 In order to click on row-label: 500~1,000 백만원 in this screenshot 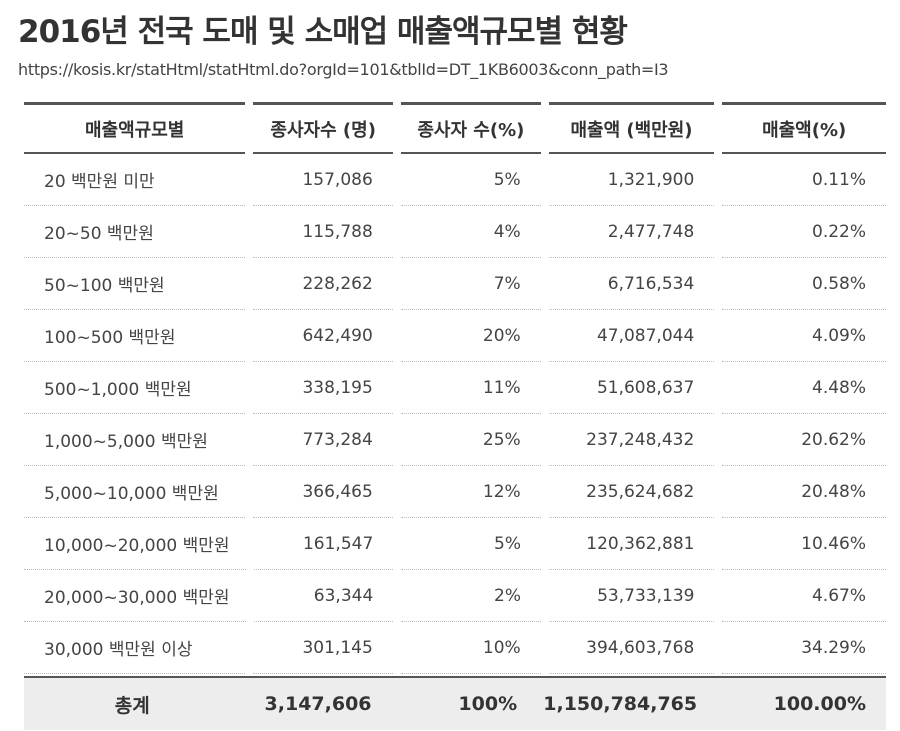, I will do `click(134, 388)`.